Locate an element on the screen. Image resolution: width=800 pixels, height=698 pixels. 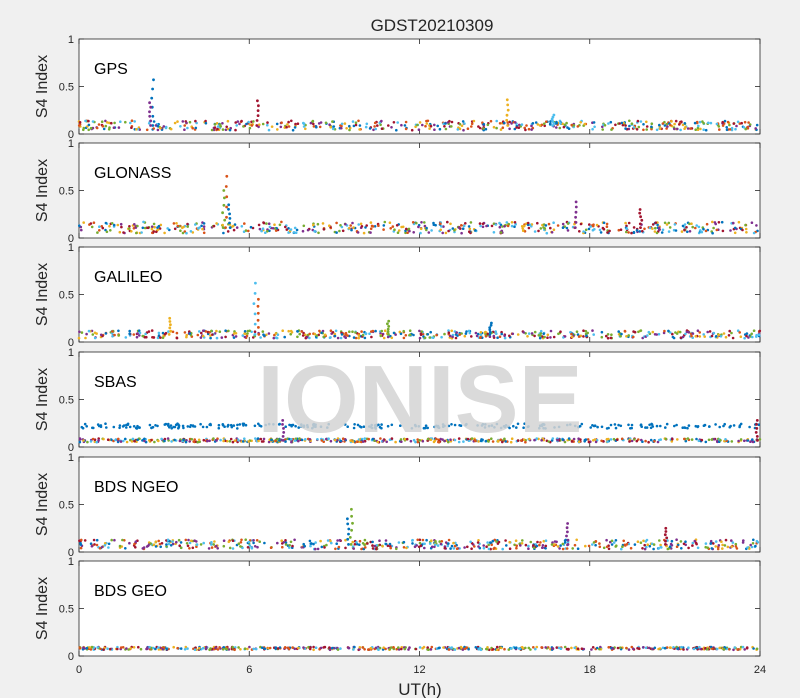
y-tick-label: 0 is located at coordinates (71, 135).